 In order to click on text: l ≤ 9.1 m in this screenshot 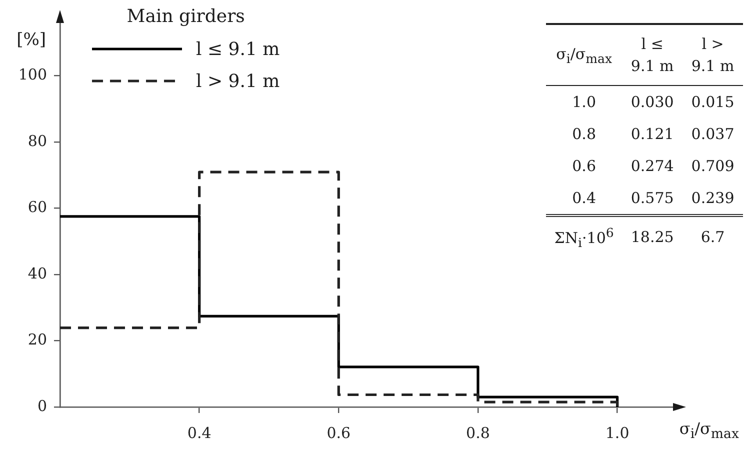, I will do `click(652, 55)`.